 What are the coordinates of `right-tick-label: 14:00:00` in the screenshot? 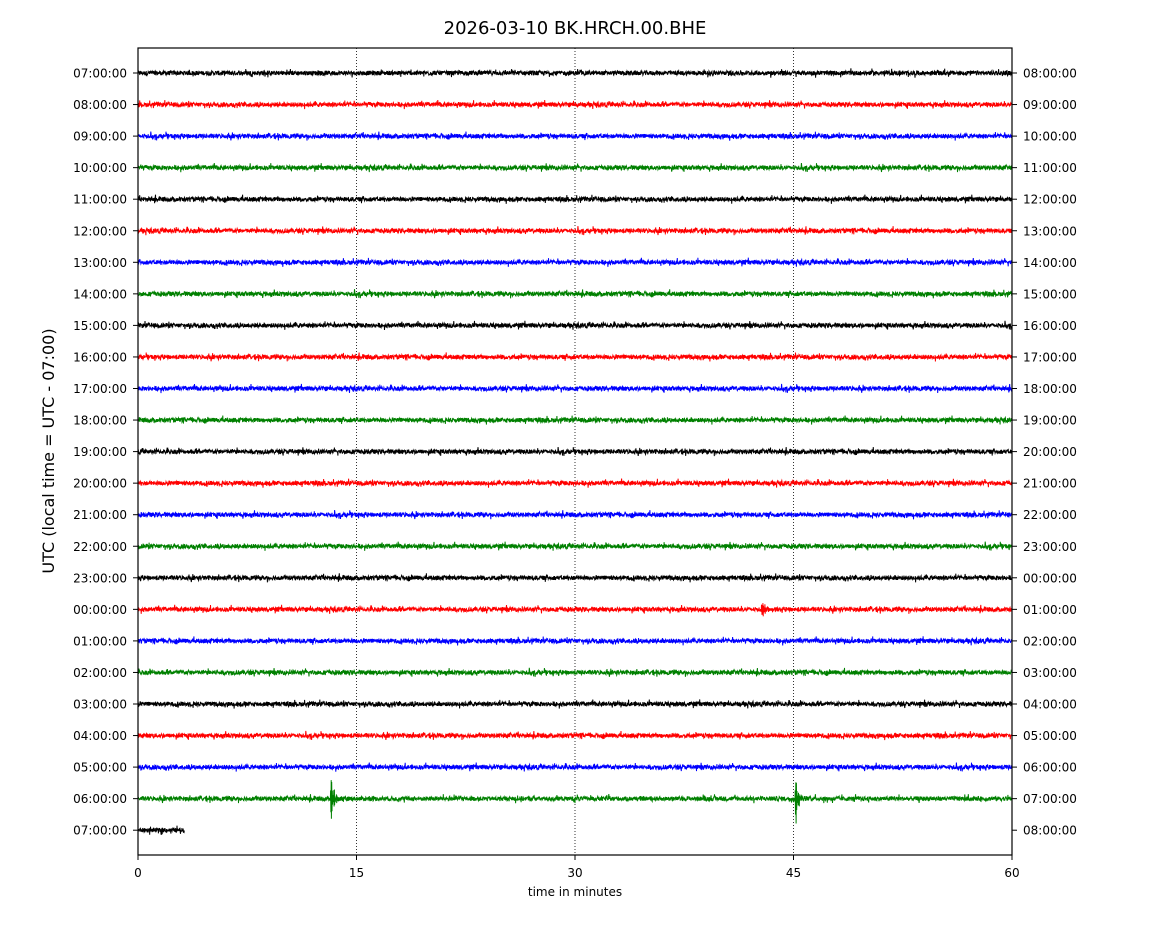 It's located at (1050, 263).